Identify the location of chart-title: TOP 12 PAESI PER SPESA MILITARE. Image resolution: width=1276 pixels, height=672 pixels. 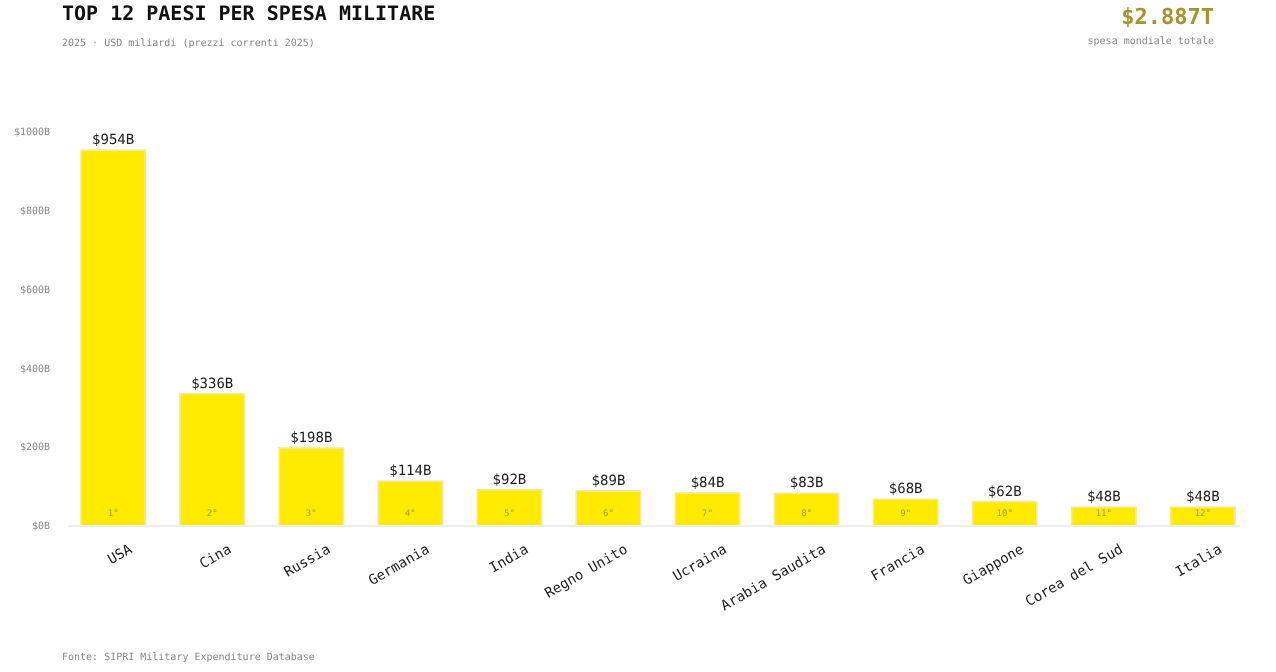
(249, 15).